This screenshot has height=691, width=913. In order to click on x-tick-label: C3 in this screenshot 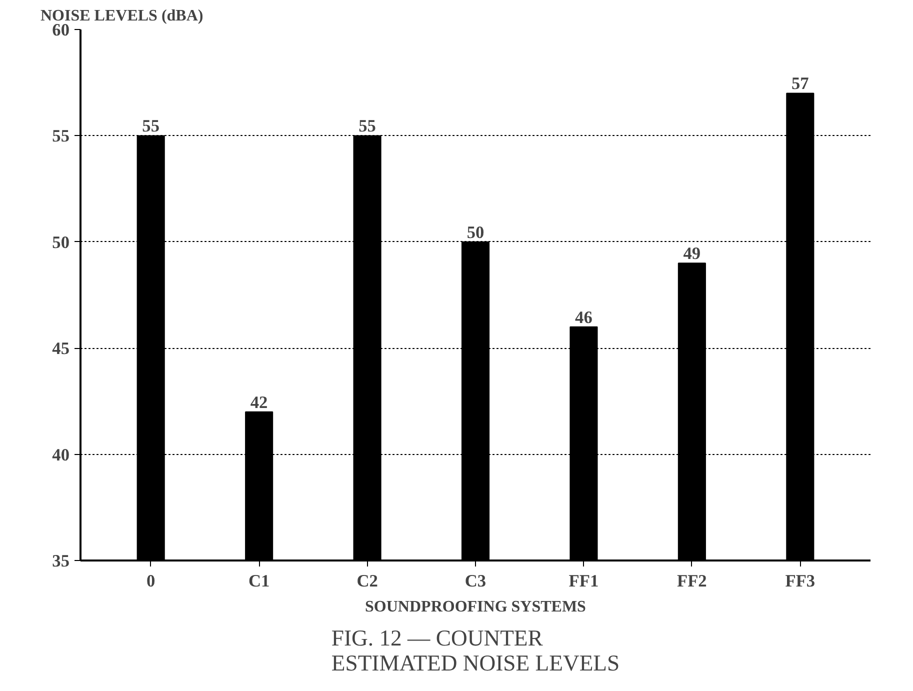, I will do `click(475, 581)`.